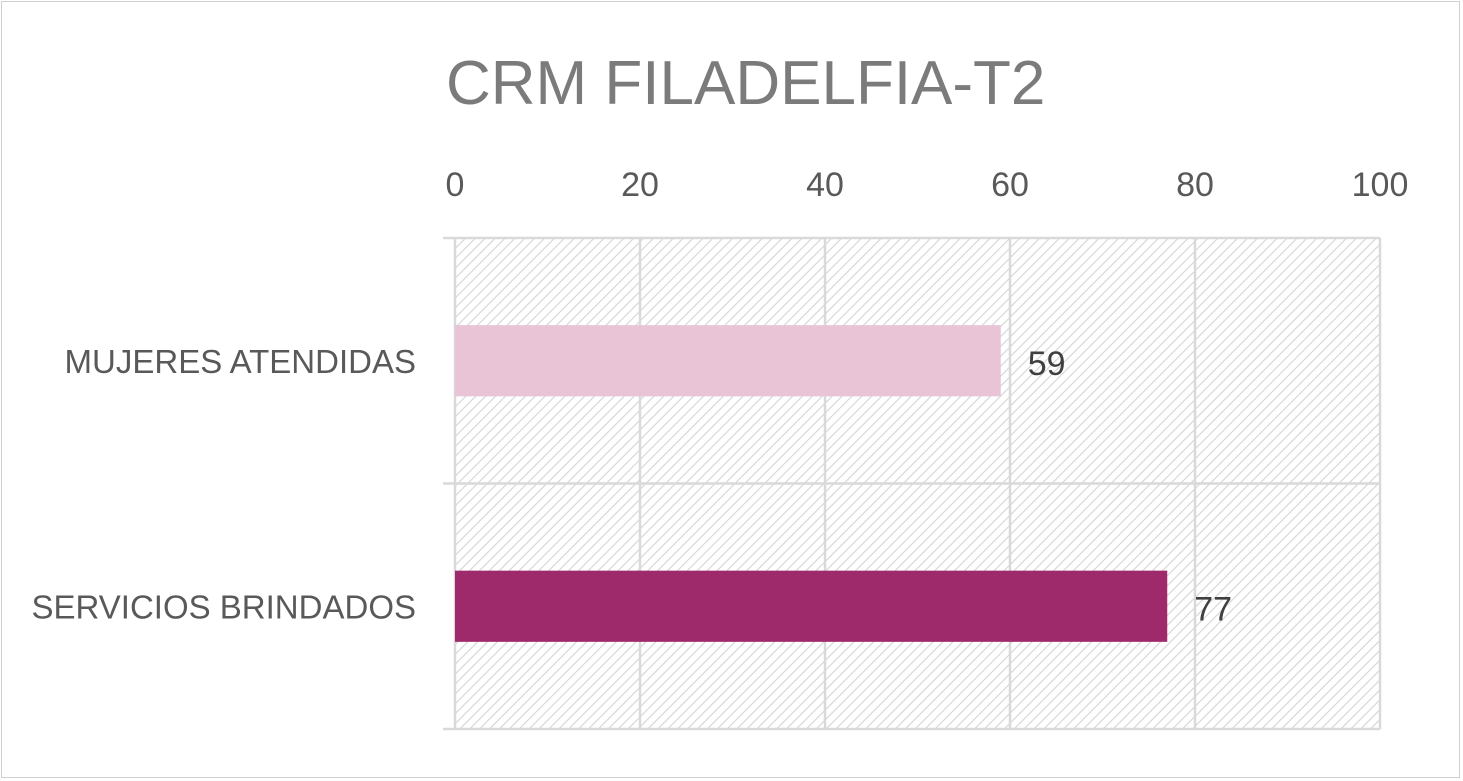  I want to click on x-tick-label-5: 100, so click(1380, 185).